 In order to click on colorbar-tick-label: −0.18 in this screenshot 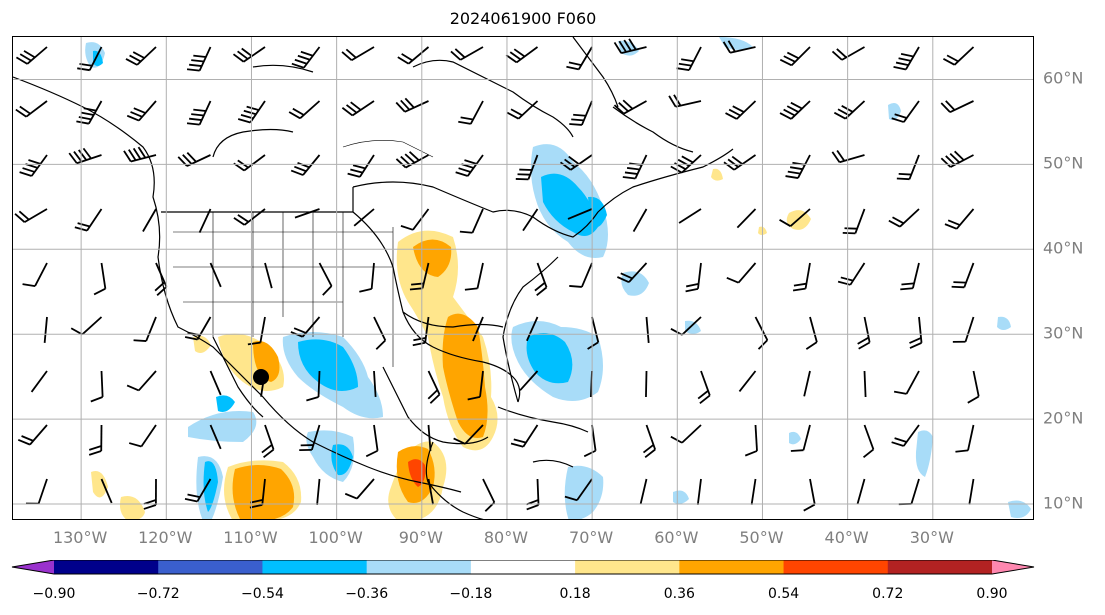, I will do `click(471, 594)`.